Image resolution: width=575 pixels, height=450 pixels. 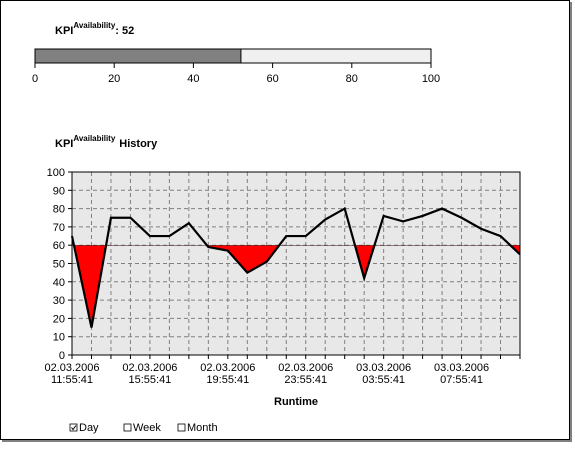 What do you see at coordinates (138, 144) in the screenshot?
I see `title-suffix: History` at bounding box center [138, 144].